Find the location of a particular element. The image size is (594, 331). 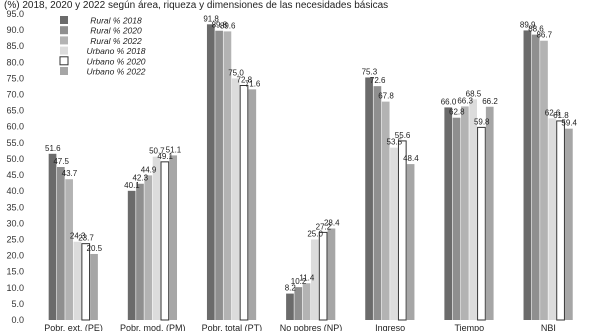

y-tick-label: 85.0 is located at coordinates (15, 46).